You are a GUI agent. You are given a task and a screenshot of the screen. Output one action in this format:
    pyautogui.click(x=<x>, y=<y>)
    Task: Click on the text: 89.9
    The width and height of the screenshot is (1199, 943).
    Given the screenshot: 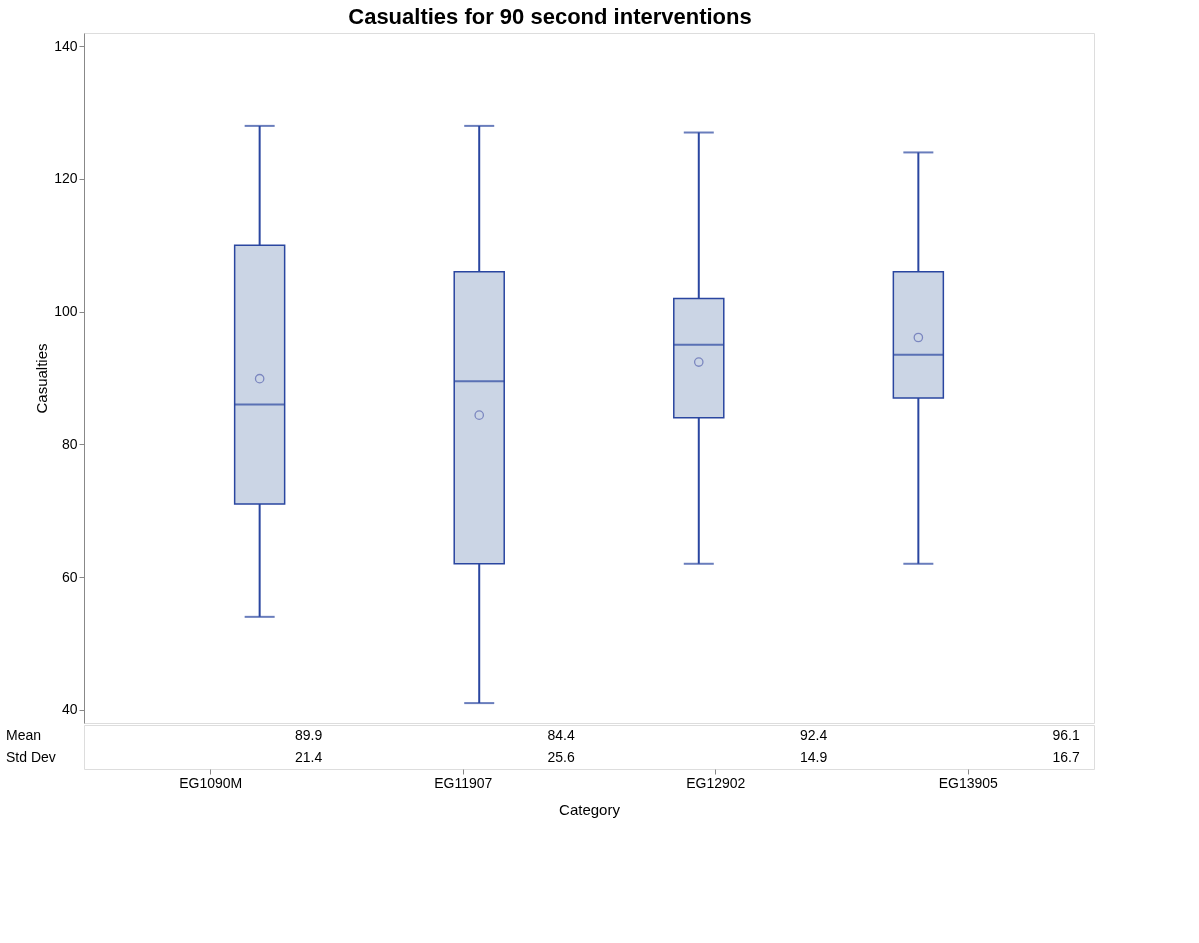 What is the action you would take?
    pyautogui.click(x=309, y=735)
    